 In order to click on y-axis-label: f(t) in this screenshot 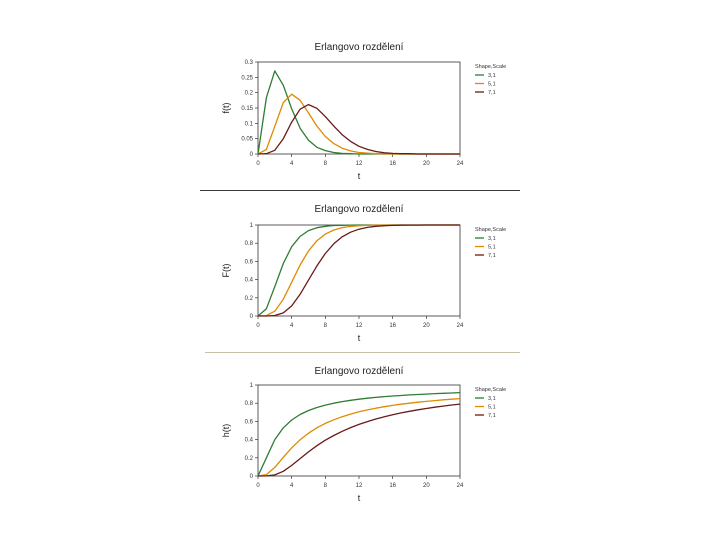, I will do `click(226, 108)`.